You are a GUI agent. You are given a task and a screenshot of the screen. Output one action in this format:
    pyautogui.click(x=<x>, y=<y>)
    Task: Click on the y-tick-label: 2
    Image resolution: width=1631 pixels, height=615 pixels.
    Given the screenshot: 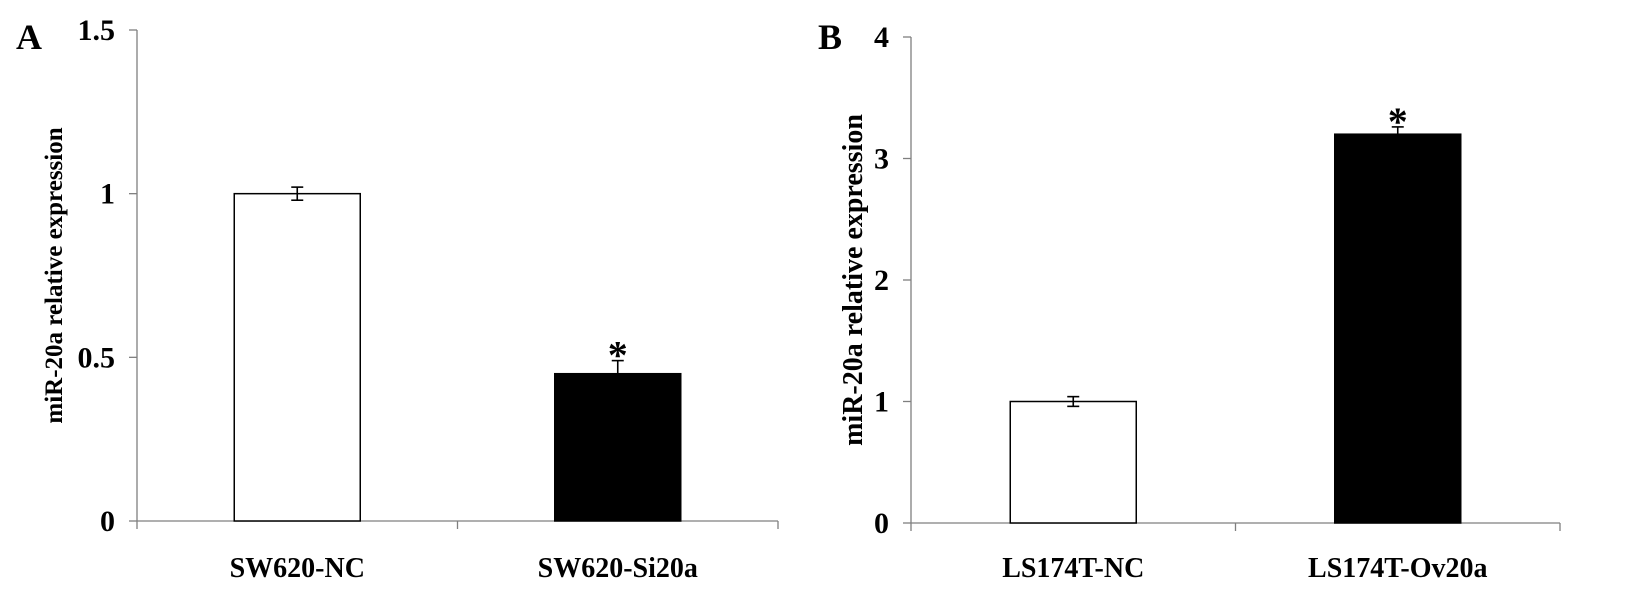 What is the action you would take?
    pyautogui.click(x=881, y=280)
    